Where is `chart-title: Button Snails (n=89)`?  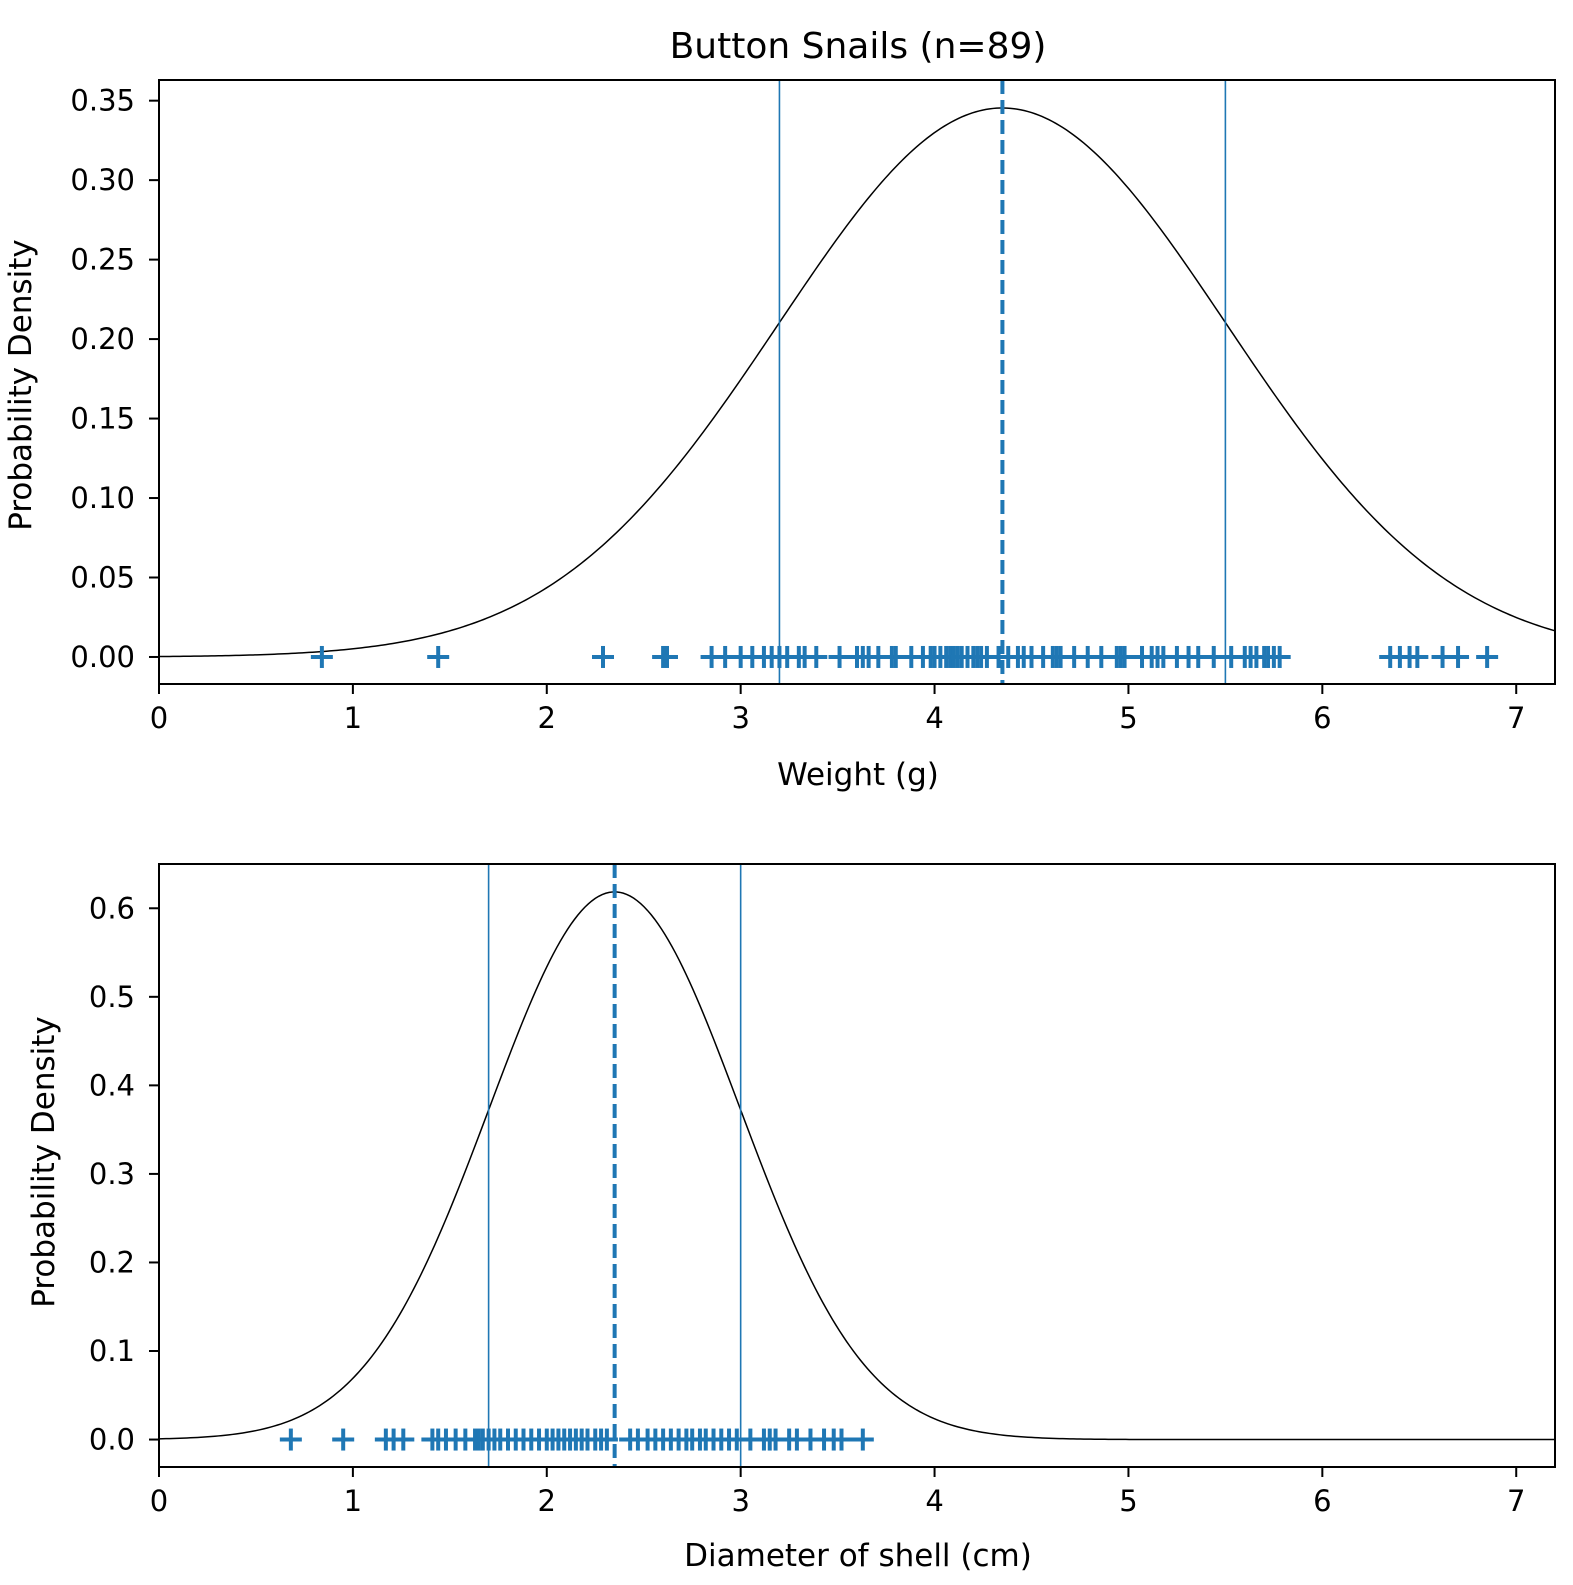
chart-title: Button Snails (n=89) is located at coordinates (858, 46).